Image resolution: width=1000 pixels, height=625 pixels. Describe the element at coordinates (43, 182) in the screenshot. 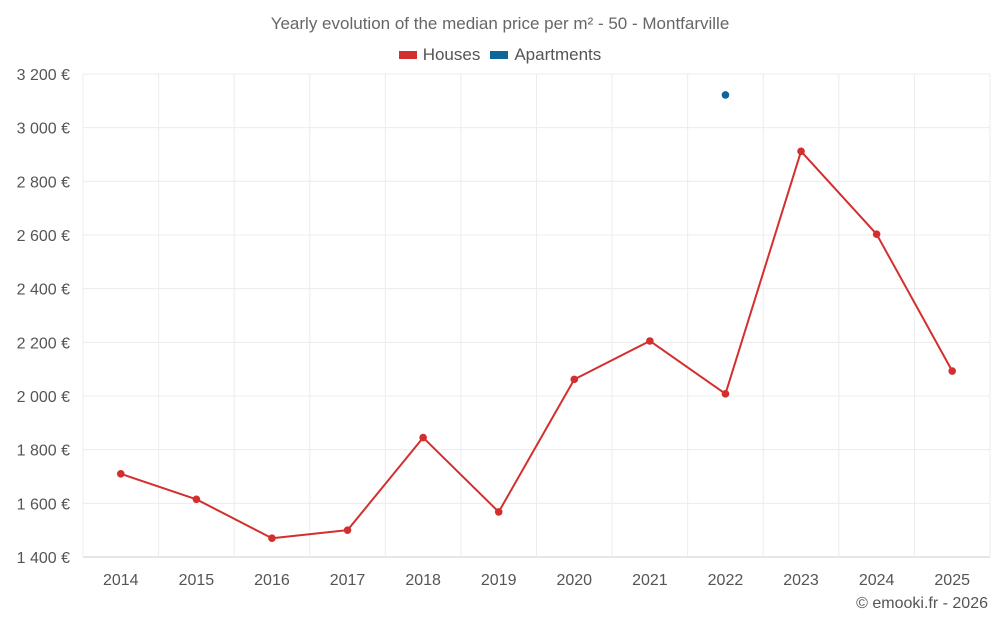

I see `y-tick-label: 2 800 €` at that location.